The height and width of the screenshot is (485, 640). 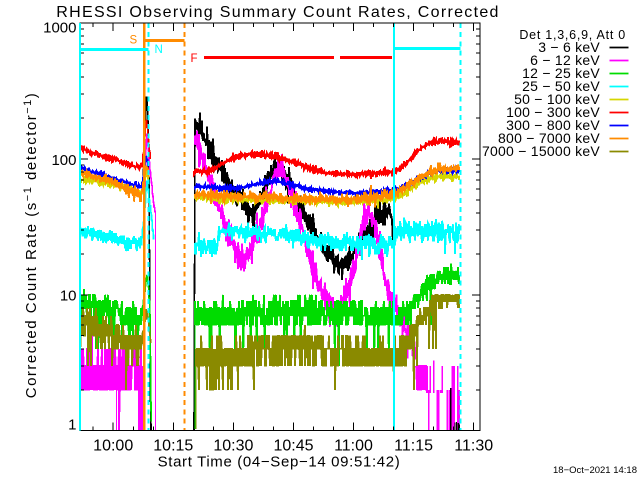 What do you see at coordinates (353, 446) in the screenshot?
I see `svg-text: 11:00` at bounding box center [353, 446].